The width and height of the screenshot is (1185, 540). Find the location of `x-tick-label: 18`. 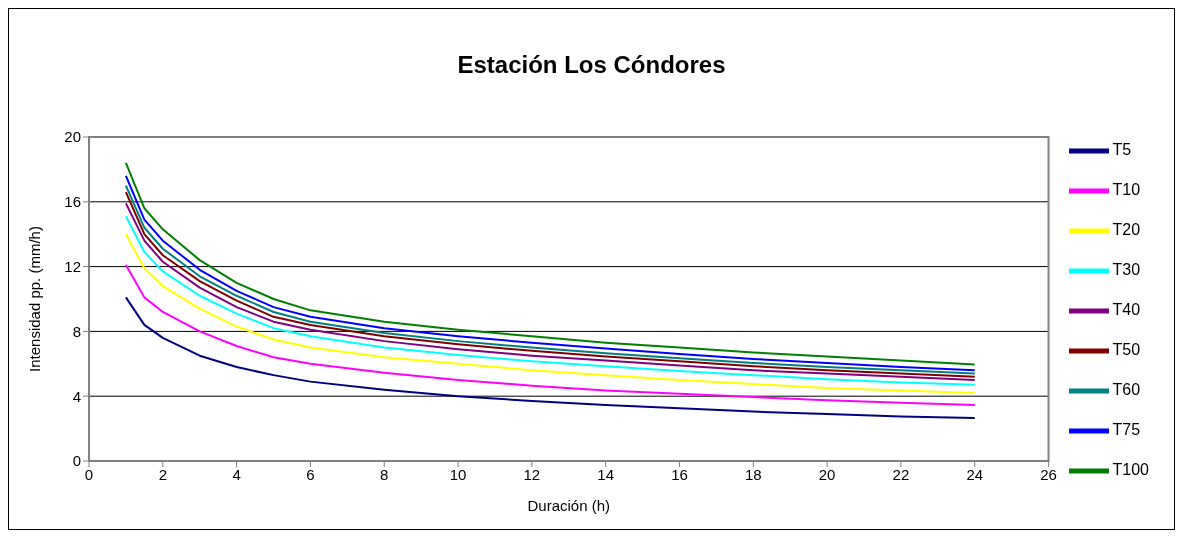

x-tick-label: 18 is located at coordinates (753, 474).